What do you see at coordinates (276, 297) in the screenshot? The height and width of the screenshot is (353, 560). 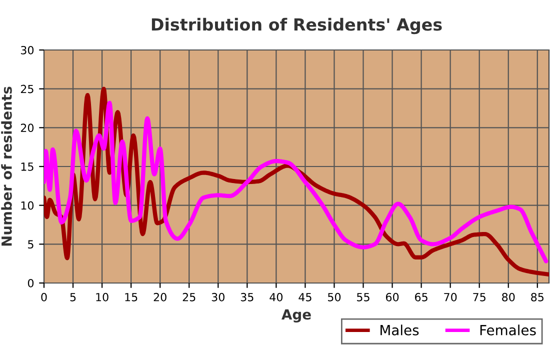 I see `x-tick-label: 40` at bounding box center [276, 297].